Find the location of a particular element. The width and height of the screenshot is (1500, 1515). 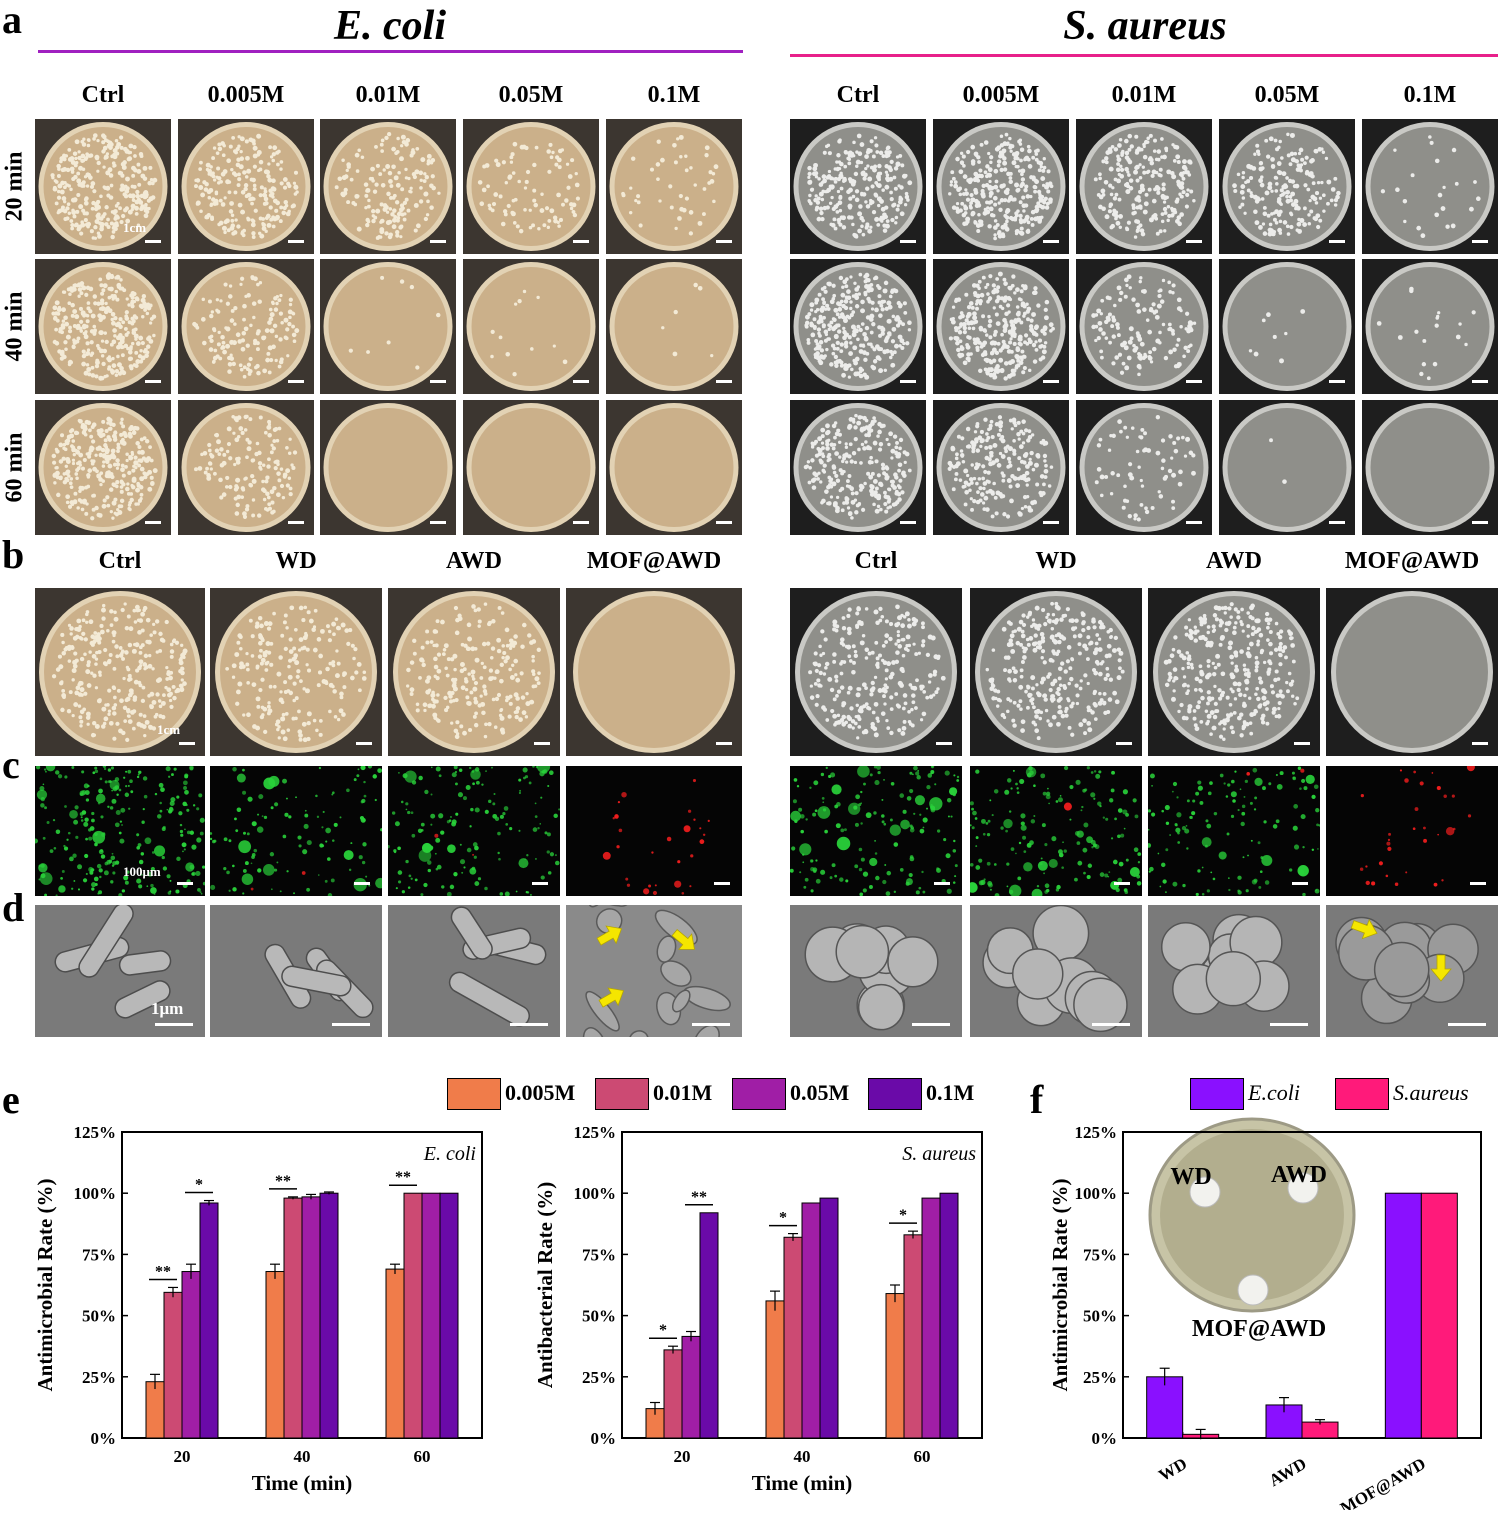

bar-0.01M-20 is located at coordinates (173, 1365).